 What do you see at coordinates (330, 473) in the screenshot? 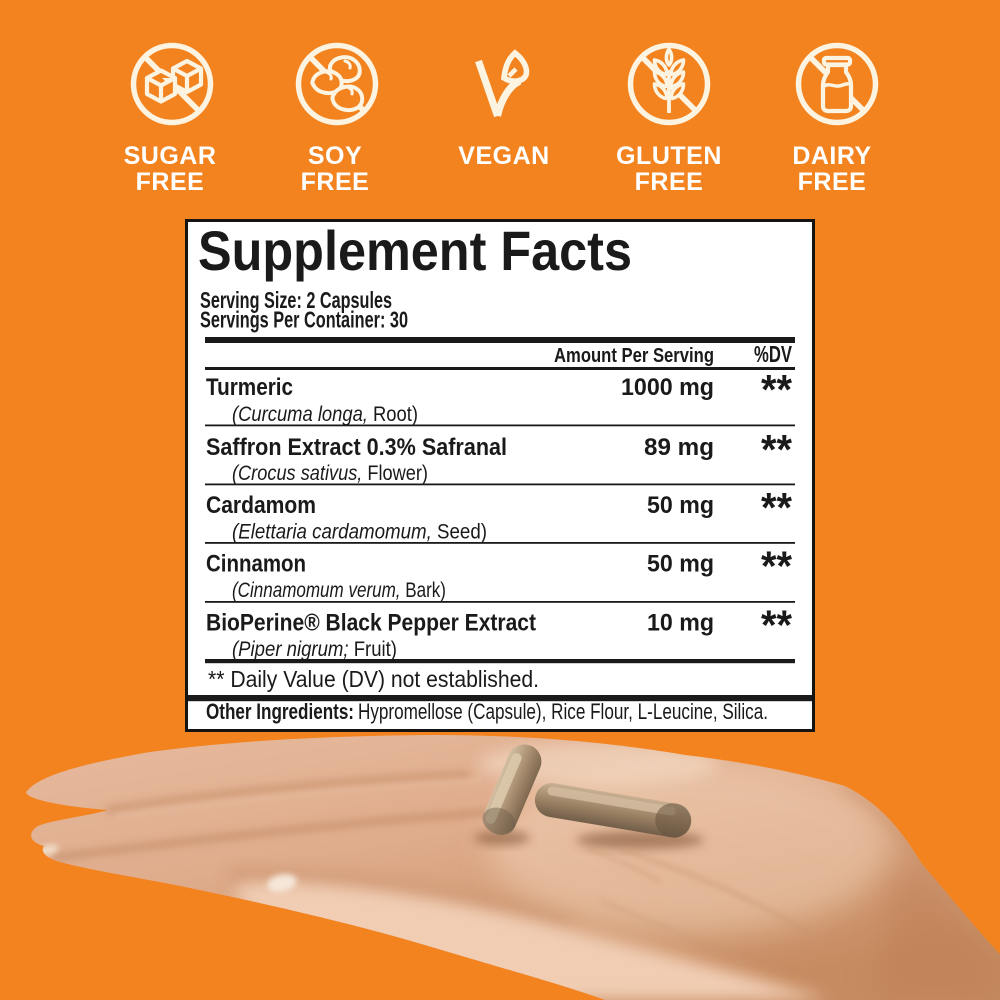
I see `svg-text: (Crocus sativus, Flower)` at bounding box center [330, 473].